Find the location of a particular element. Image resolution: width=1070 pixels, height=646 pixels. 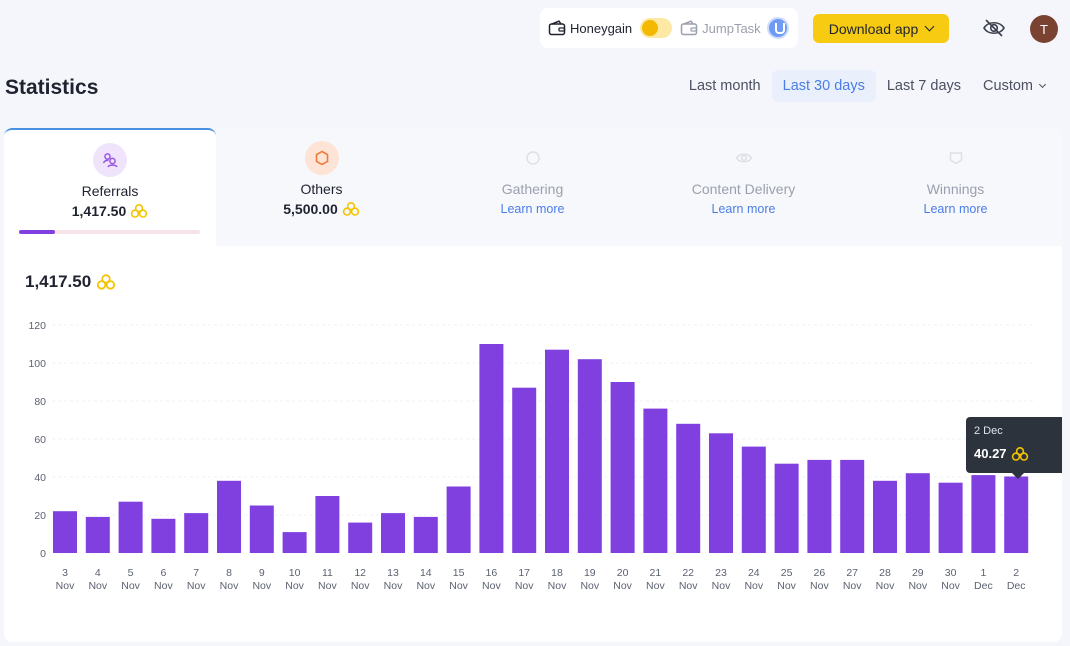

page-title: Statistics is located at coordinates (52, 87).